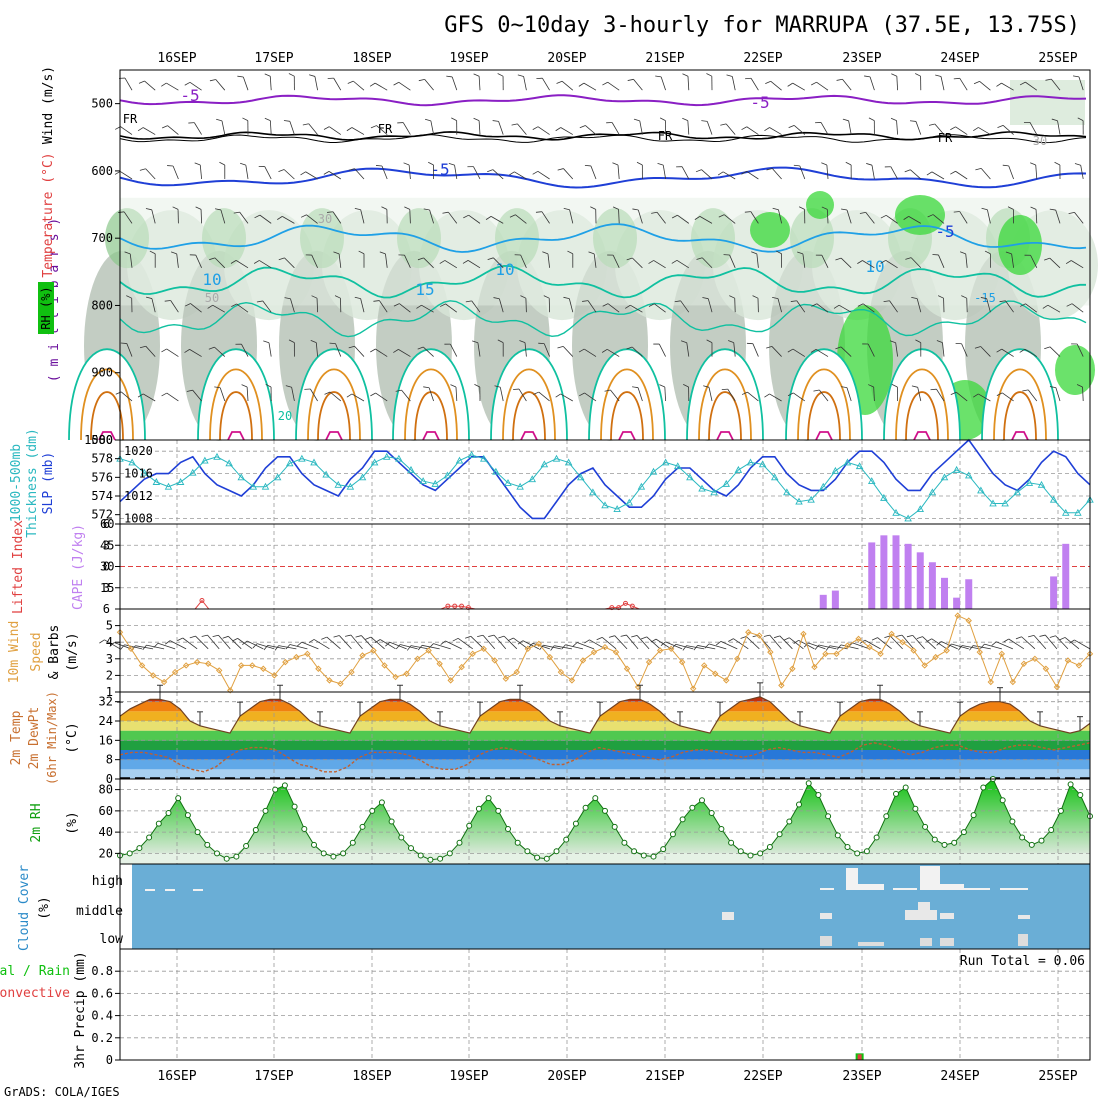 This screenshot has height=1100, width=1100. I want to click on cloud-layer-label: high, so click(107, 881).